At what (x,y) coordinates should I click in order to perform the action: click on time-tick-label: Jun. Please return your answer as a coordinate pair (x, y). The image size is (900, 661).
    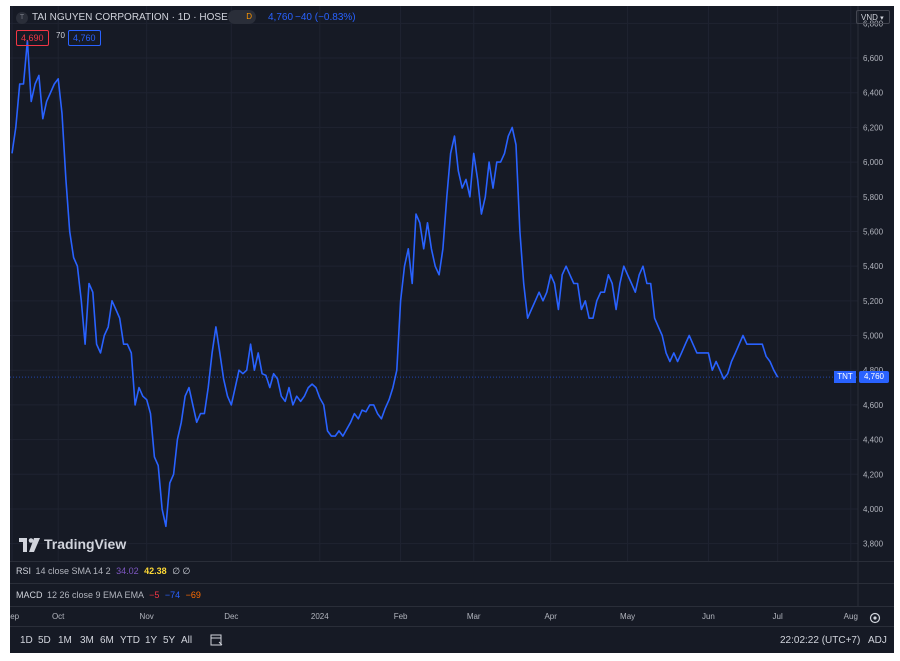
    Looking at the image, I should click on (708, 616).